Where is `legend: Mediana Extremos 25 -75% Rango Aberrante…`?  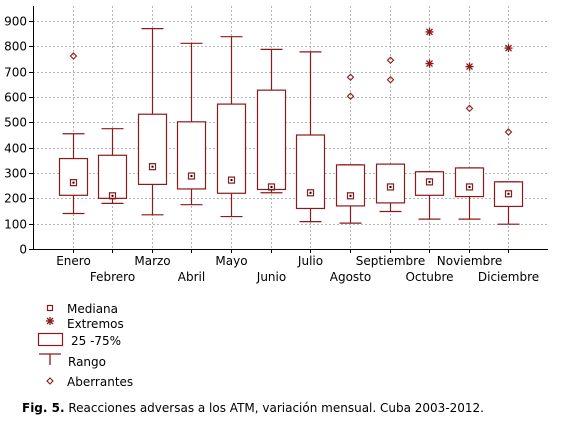 legend: Mediana Extremos 25 -75% Rango Aberrante… is located at coordinates (85, 345).